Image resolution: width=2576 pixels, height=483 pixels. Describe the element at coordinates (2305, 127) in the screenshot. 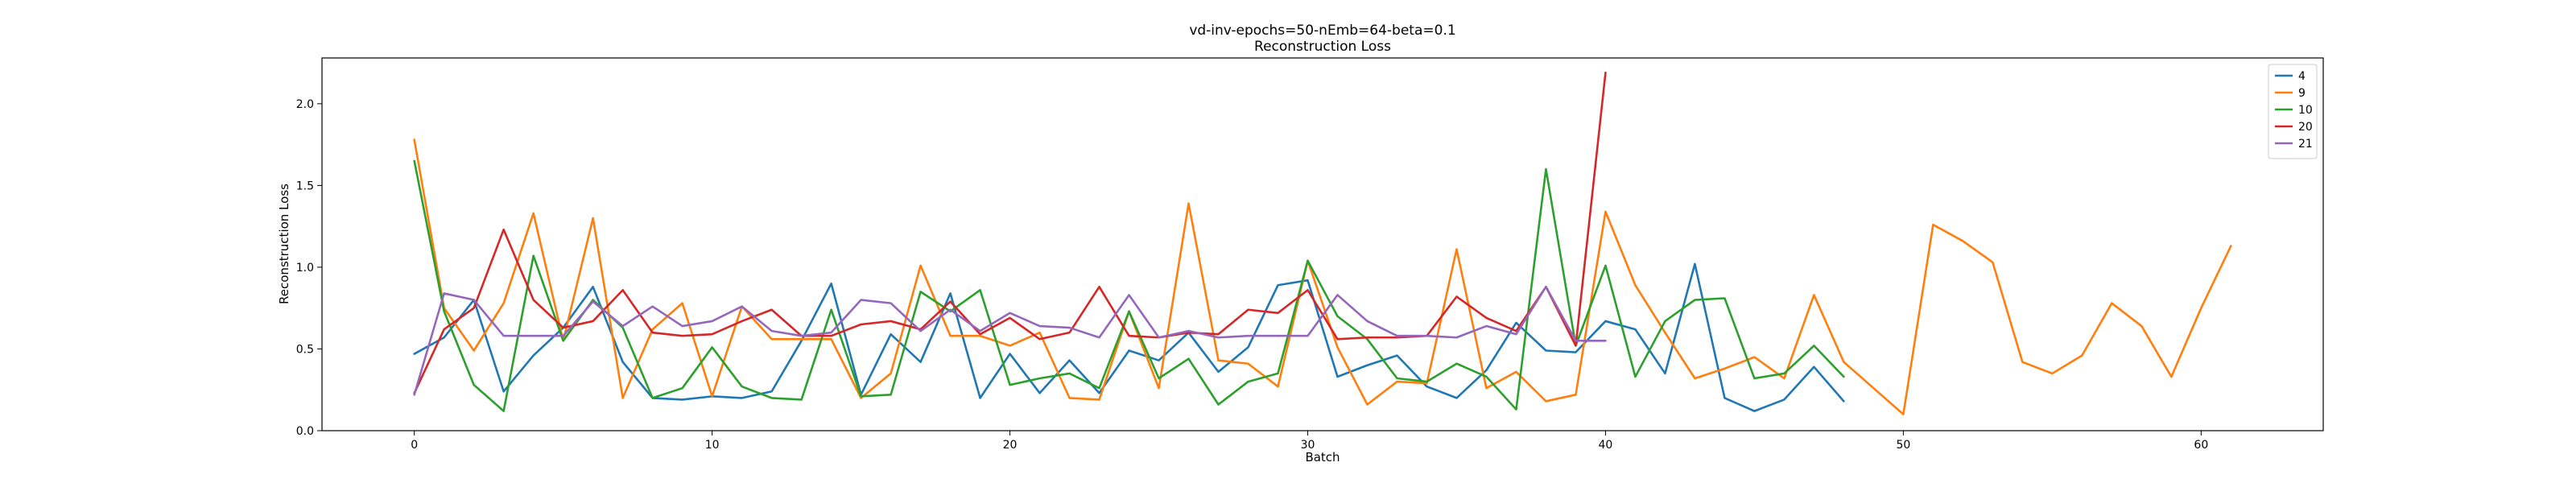

I see `legend-label-20: 20` at that location.